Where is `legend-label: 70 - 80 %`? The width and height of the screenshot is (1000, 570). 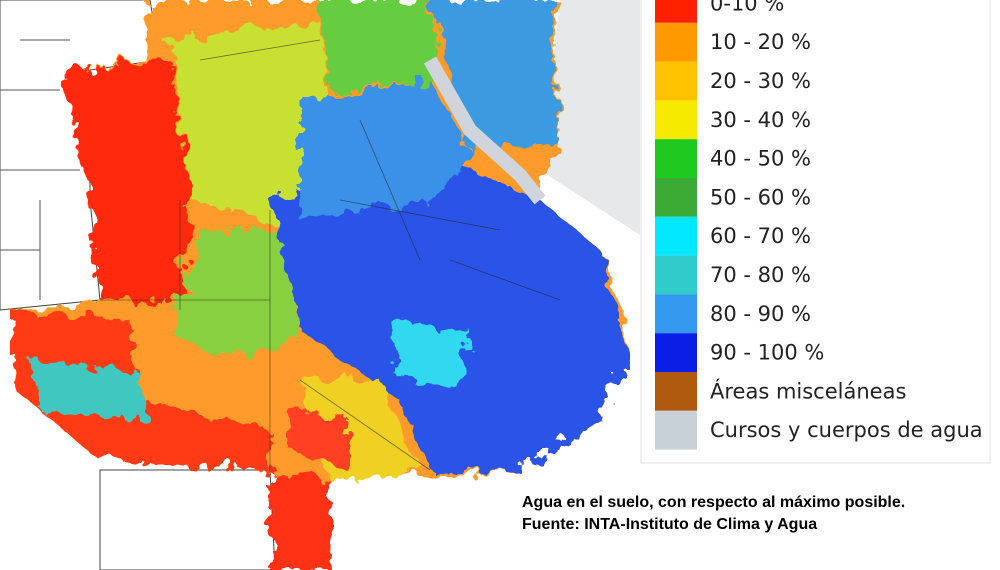 legend-label: 70 - 80 % is located at coordinates (760, 275).